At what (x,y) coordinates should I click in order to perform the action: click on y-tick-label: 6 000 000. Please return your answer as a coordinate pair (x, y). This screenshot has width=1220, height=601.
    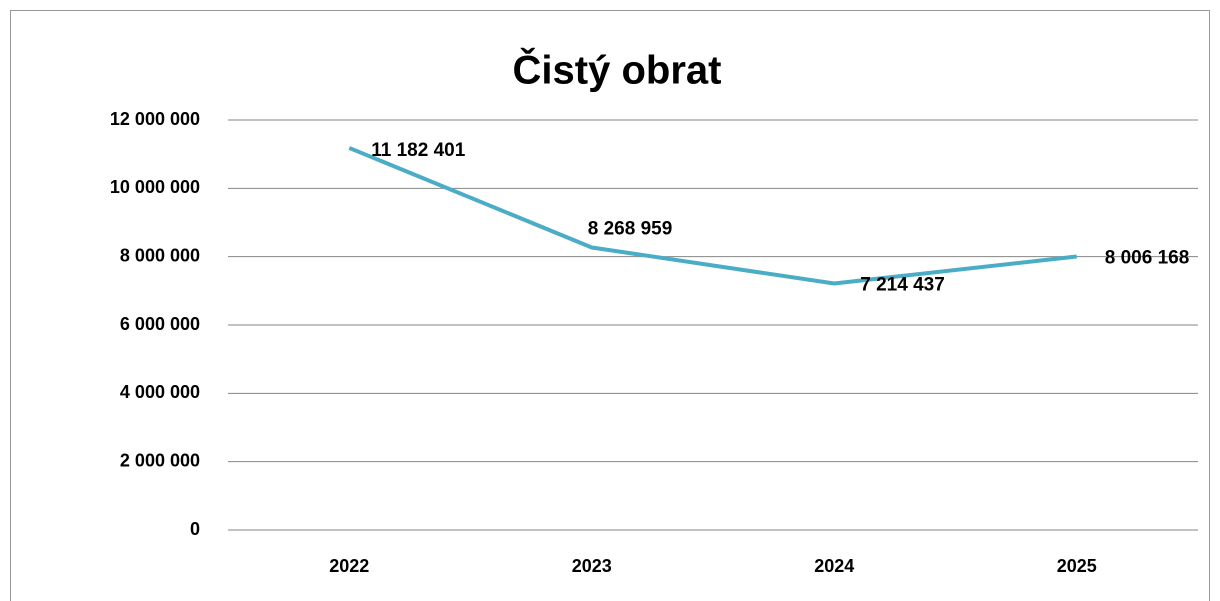
    Looking at the image, I should click on (160, 324).